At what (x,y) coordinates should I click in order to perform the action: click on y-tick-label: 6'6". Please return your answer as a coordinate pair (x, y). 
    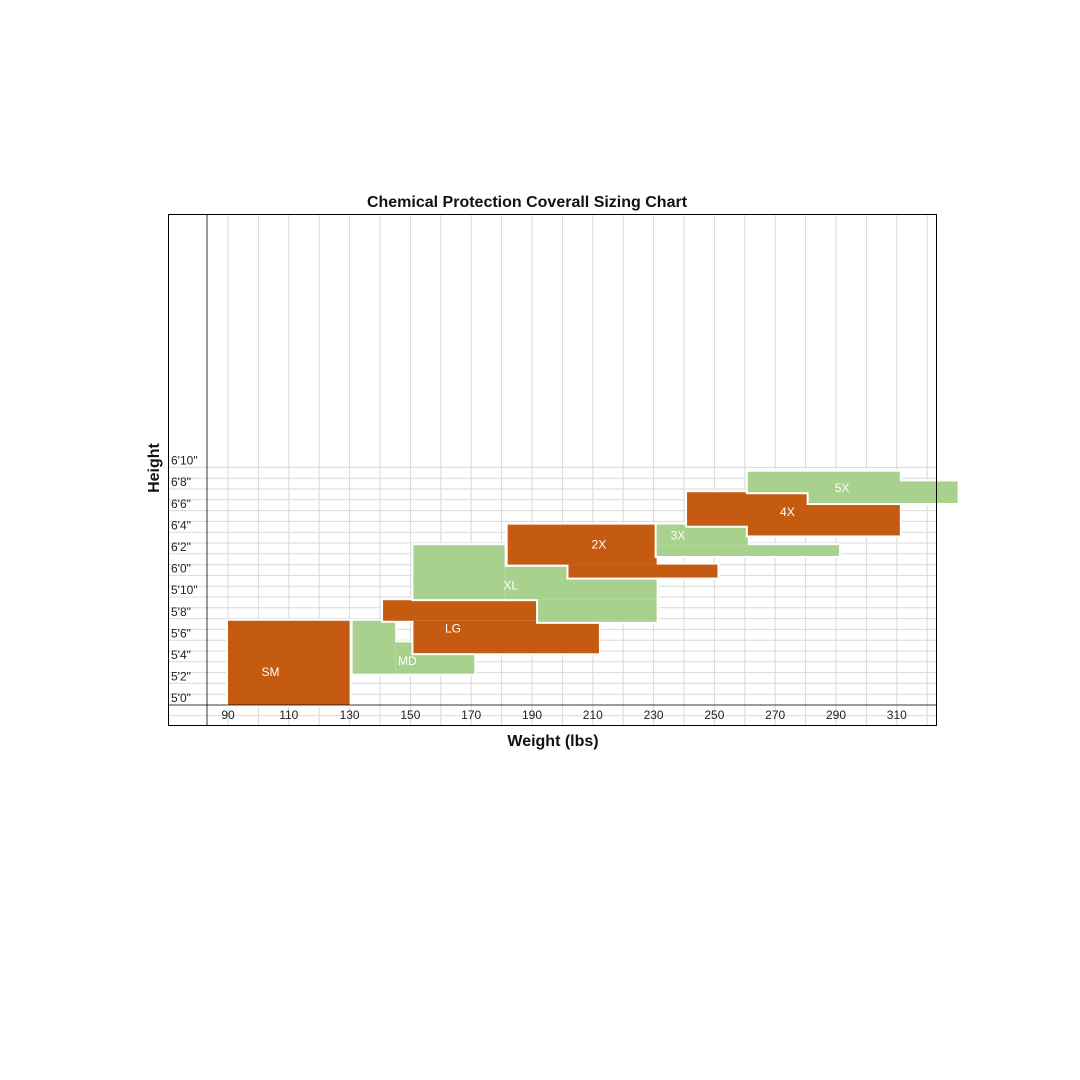
    Looking at the image, I should click on (181, 504).